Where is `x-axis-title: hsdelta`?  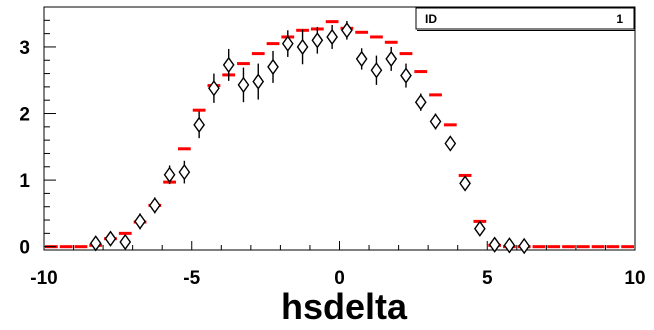
x-axis-title: hsdelta is located at coordinates (344, 306).